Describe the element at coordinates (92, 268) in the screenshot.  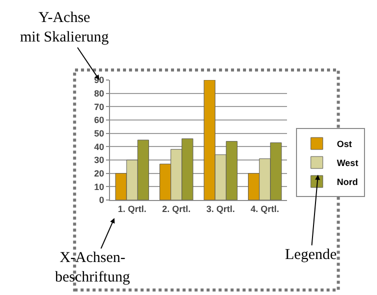
I see `text: X-Achsen- beschriftung` at that location.